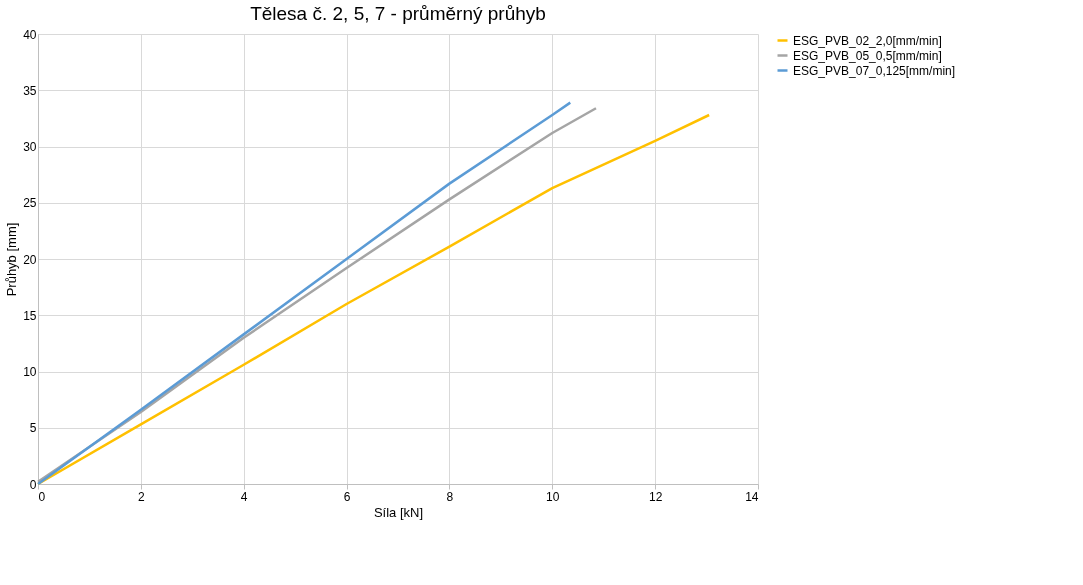 This screenshot has height=585, width=1083. Describe the element at coordinates (867, 55) in the screenshot. I see `legend-label: ESG_PVB_05_0,5[mm/min]` at that location.